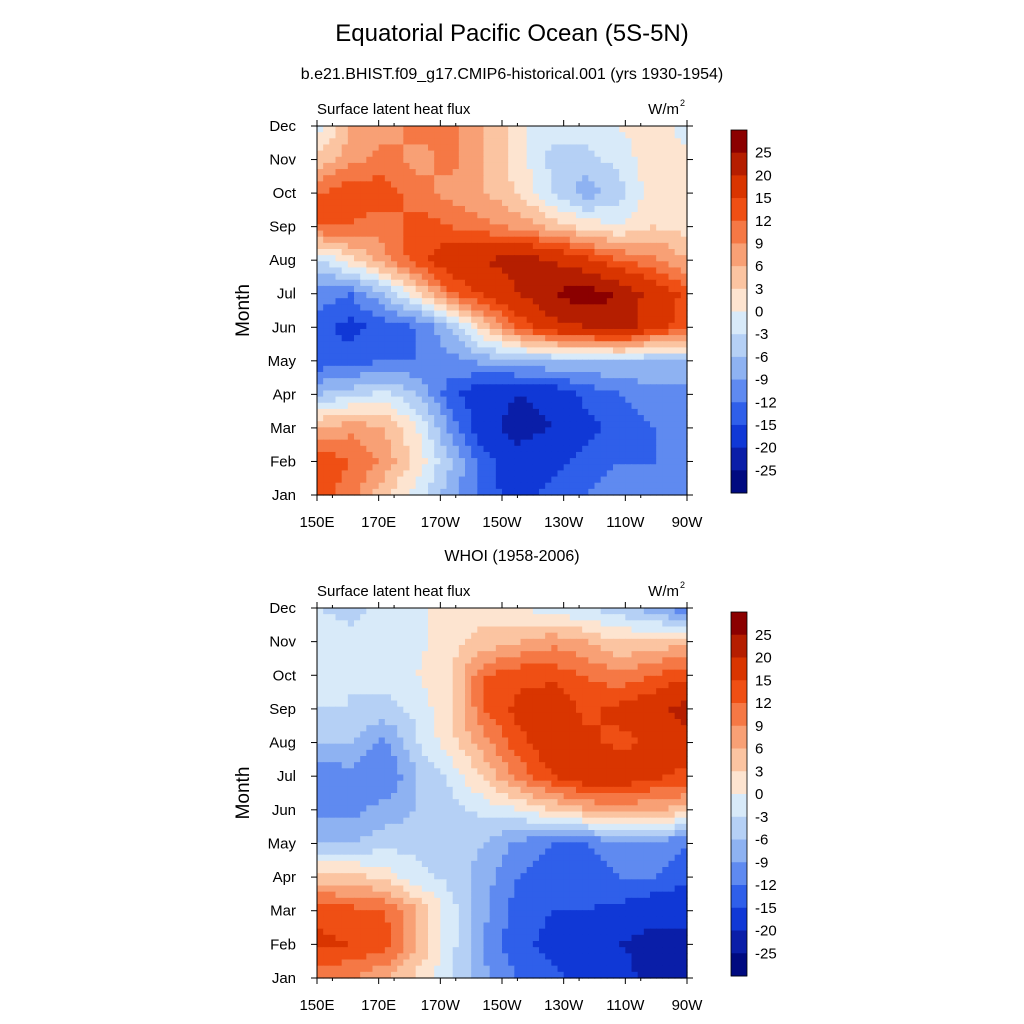 This screenshot has width=1024, height=1024. Describe the element at coordinates (739, 346) in the screenshot. I see `colorbar-swatch` at that location.